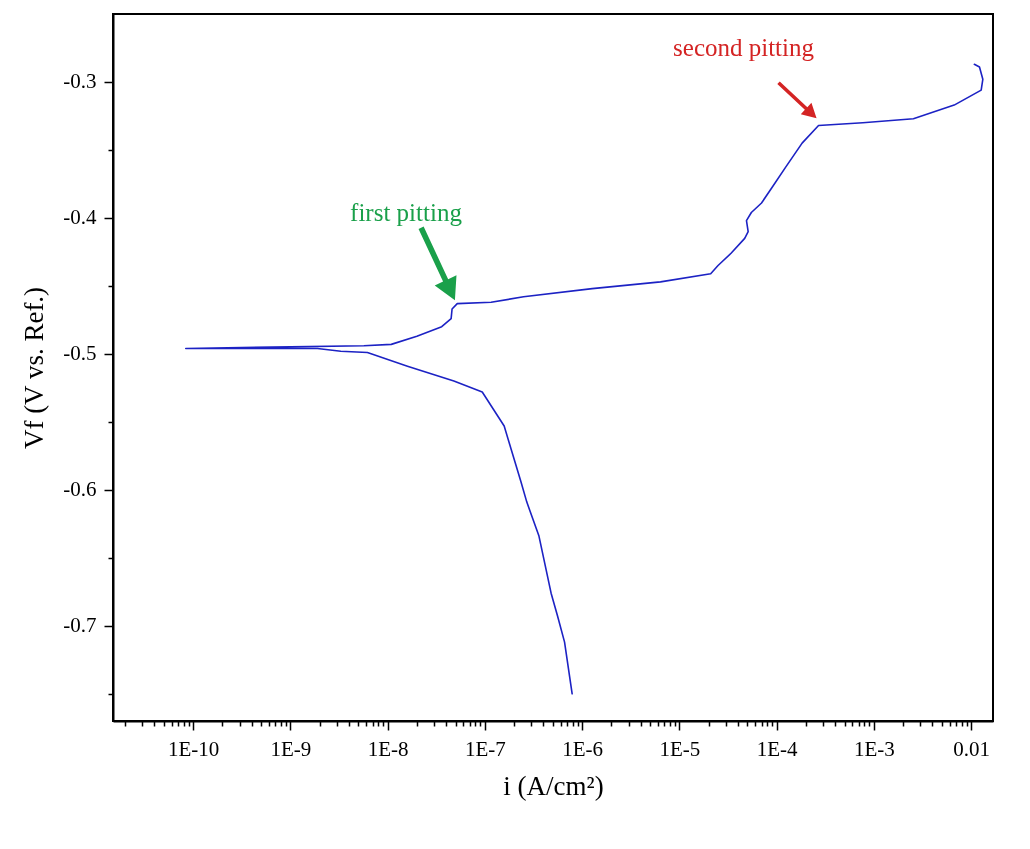 This screenshot has width=1030, height=849. What do you see at coordinates (680, 748) in the screenshot?
I see `x-tick-label: 1E-5` at bounding box center [680, 748].